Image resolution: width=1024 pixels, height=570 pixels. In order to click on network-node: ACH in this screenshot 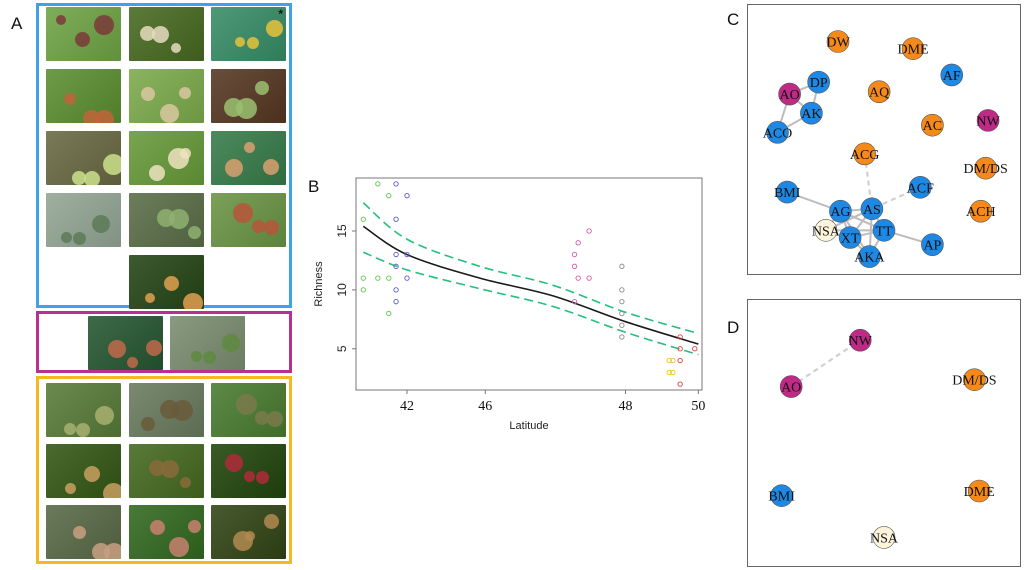, I will do `click(981, 211)`.